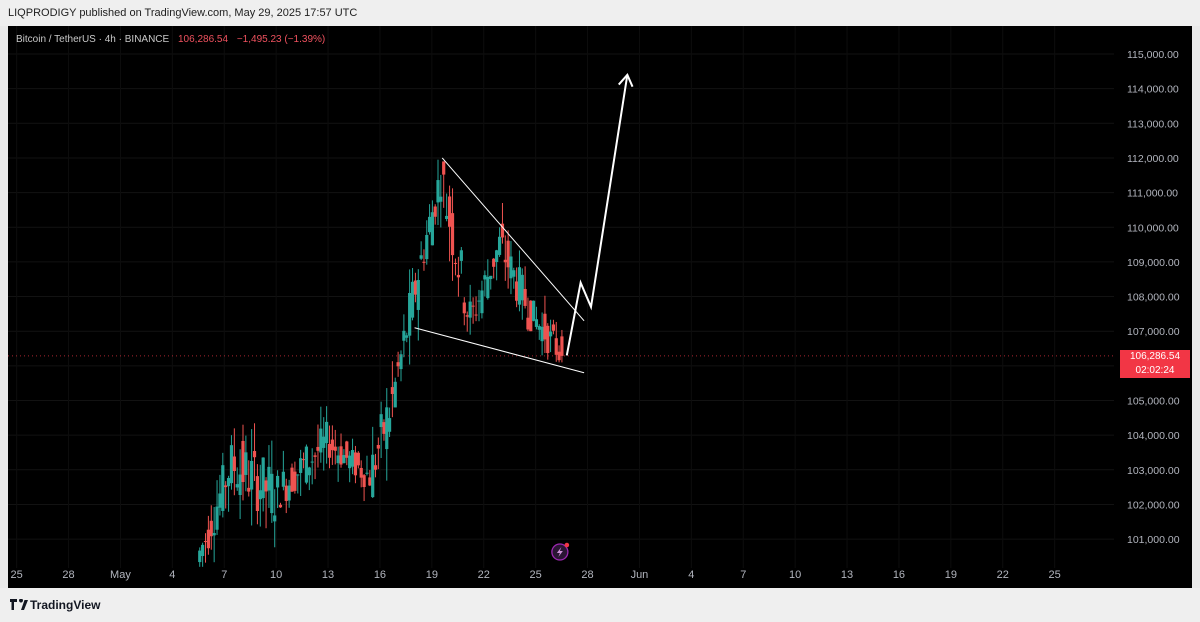  Describe the element at coordinates (536, 575) in the screenshot. I see `x-axis-label: 25` at that location.